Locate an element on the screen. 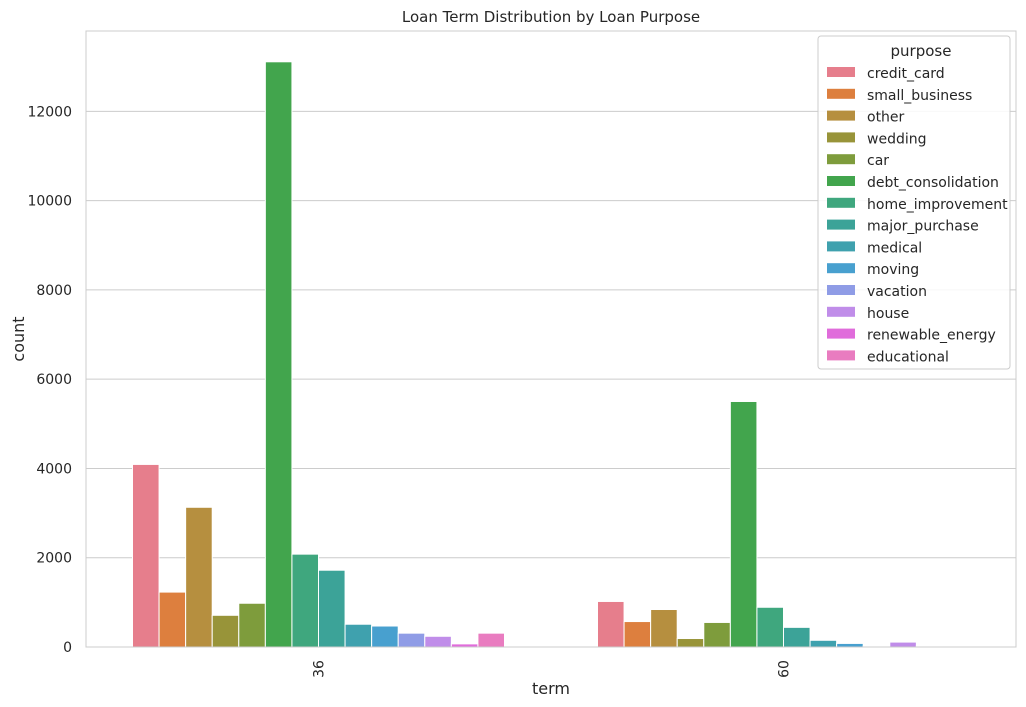 The image size is (1026, 707). legend-swatch-small_business is located at coordinates (841, 93).